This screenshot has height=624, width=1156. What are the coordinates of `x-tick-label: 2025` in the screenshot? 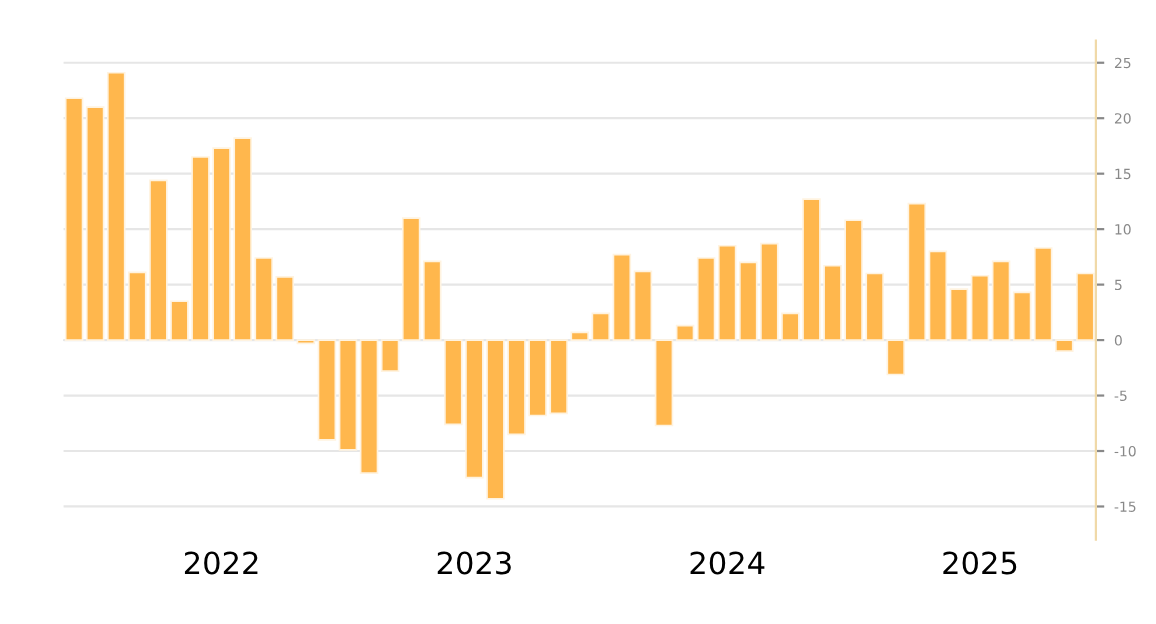 It's located at (980, 563).